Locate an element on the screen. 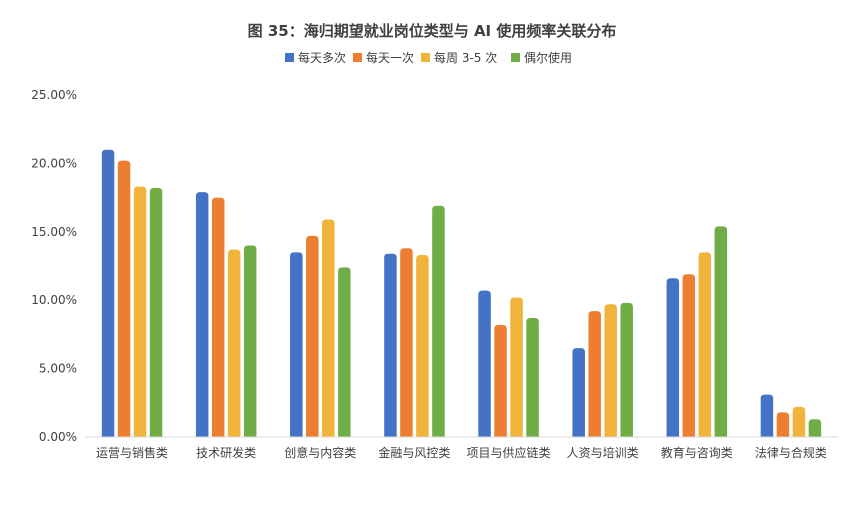  y-tick-label: 20.00% is located at coordinates (54, 163).